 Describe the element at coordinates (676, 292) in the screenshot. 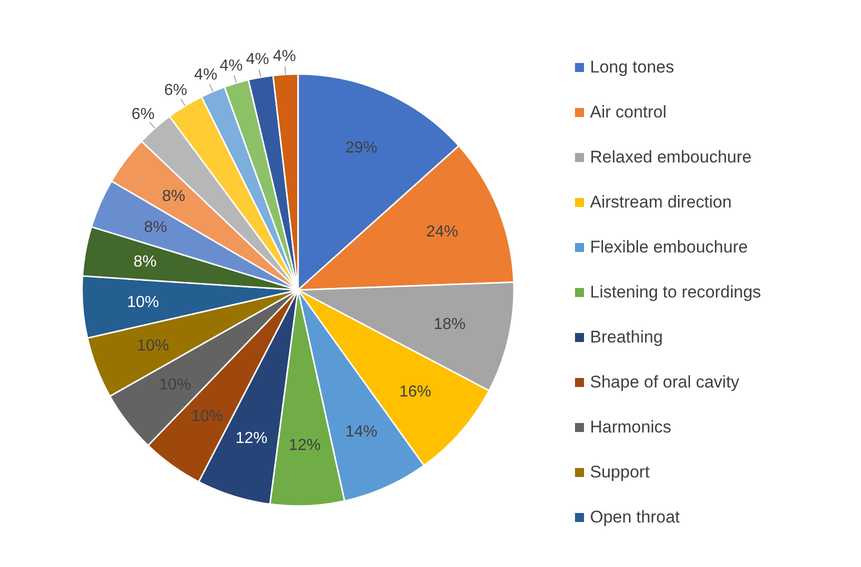

I see `legend-label: Listening to recordings` at that location.